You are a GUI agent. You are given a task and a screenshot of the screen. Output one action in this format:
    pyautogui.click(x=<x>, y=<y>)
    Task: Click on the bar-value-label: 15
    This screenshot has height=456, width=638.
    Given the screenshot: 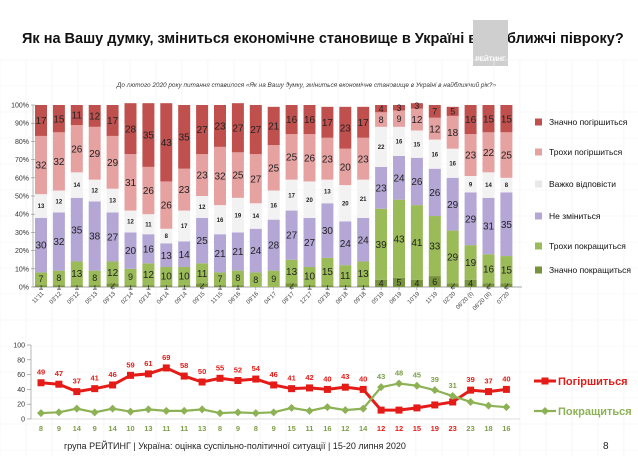 What is the action you would take?
    pyautogui.click(x=417, y=145)
    